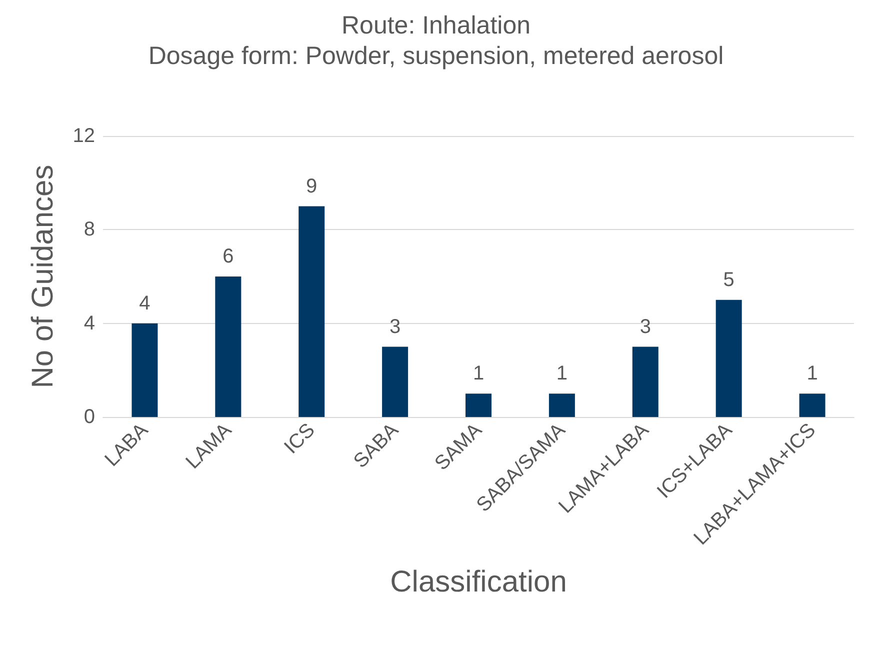 The height and width of the screenshot is (648, 872). I want to click on chart-title: Route: Inhalation, so click(436, 26).